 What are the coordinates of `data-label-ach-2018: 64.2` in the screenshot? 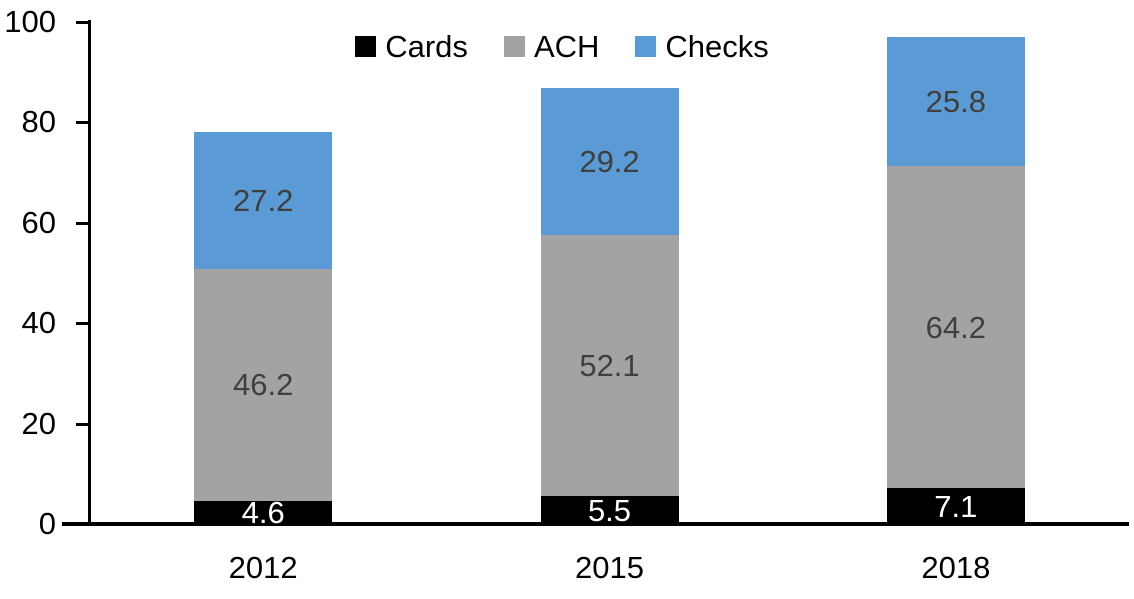 It's located at (955, 327).